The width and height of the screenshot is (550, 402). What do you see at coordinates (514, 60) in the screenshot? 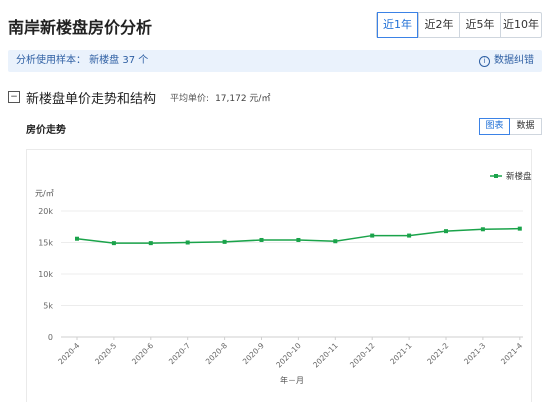
I see `data-feedback-label: 数据纠错` at bounding box center [514, 60].